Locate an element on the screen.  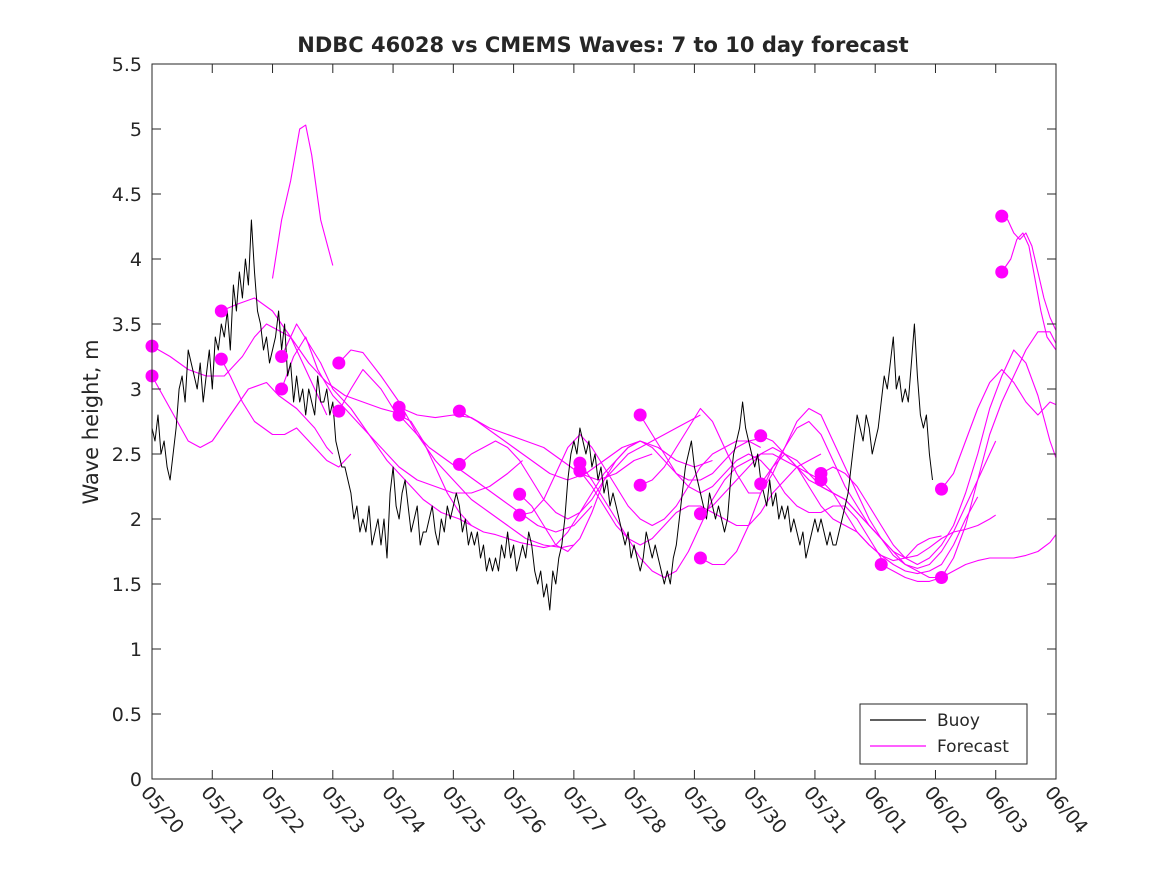
legend: Buoy Forecast is located at coordinates (943, 734).